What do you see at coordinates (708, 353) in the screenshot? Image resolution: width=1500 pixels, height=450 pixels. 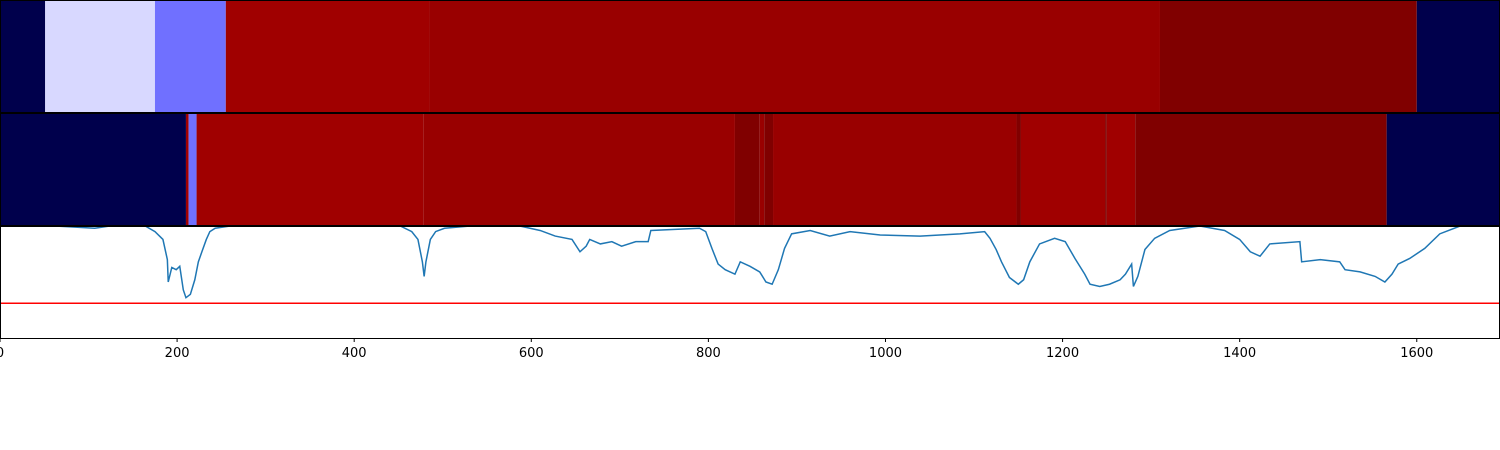 I see `x-tick-label: 800` at bounding box center [708, 353].